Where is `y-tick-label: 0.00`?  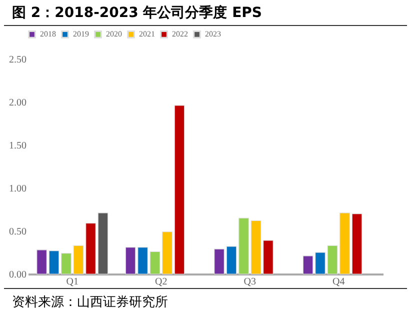
y-tick-label: 0.00 is located at coordinates (17, 275).